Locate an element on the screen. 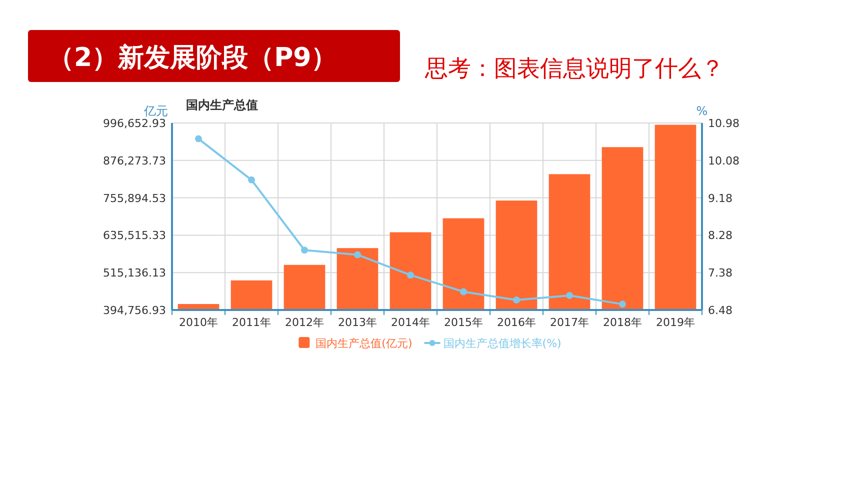  x-tick-label: 2015年 is located at coordinates (463, 322).